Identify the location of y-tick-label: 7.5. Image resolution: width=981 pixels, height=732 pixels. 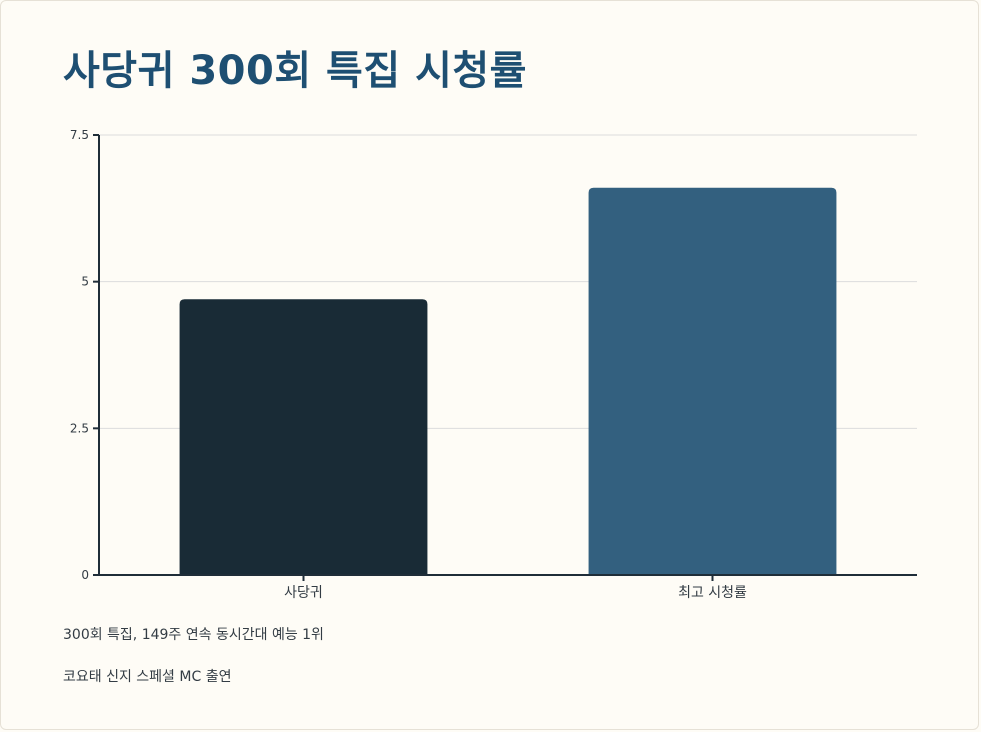
(79, 135).